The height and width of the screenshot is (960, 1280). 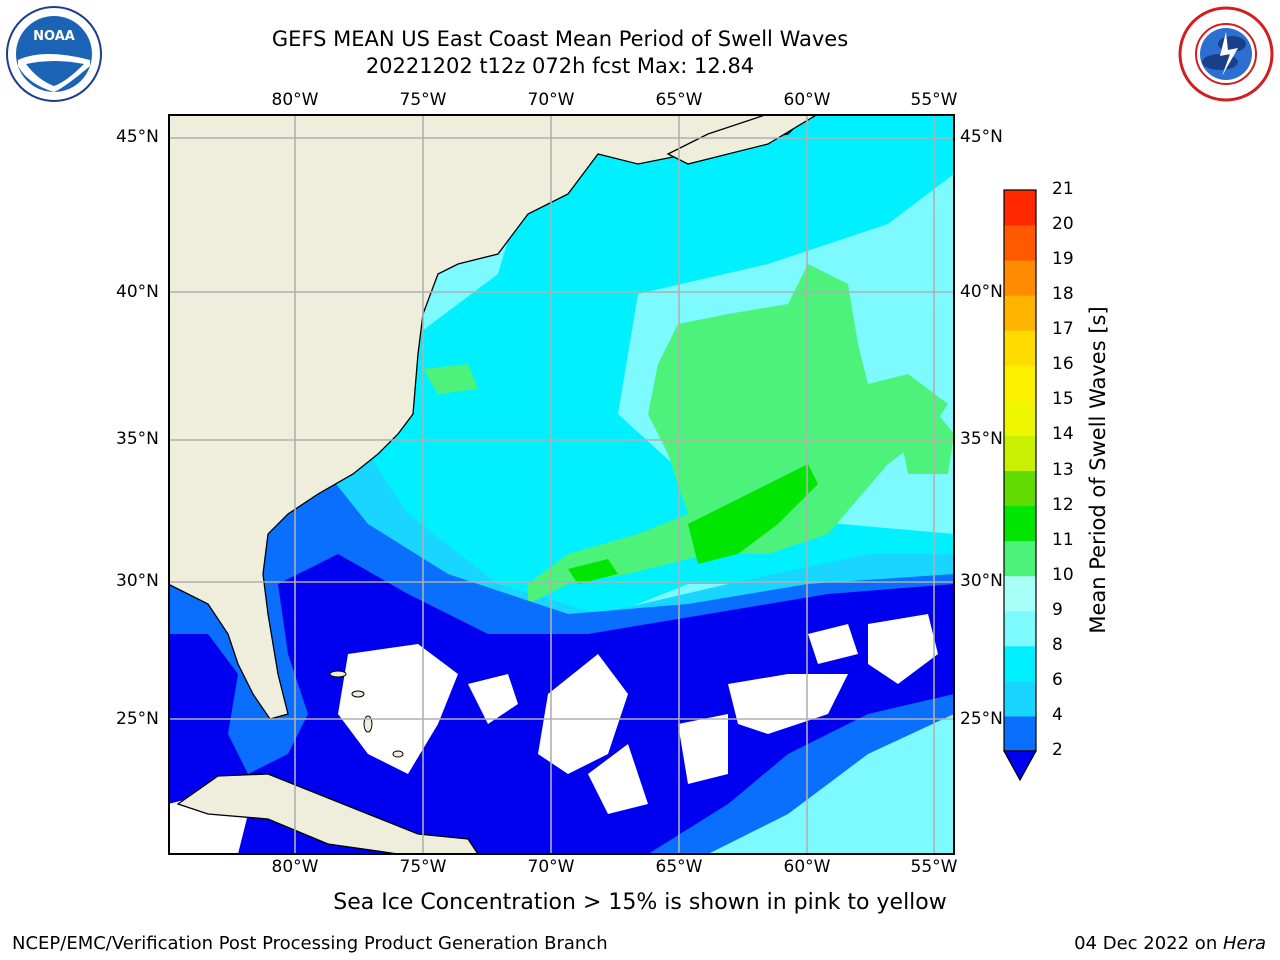 What do you see at coordinates (137, 719) in the screenshot?
I see `lat-label-left: 25°N` at bounding box center [137, 719].